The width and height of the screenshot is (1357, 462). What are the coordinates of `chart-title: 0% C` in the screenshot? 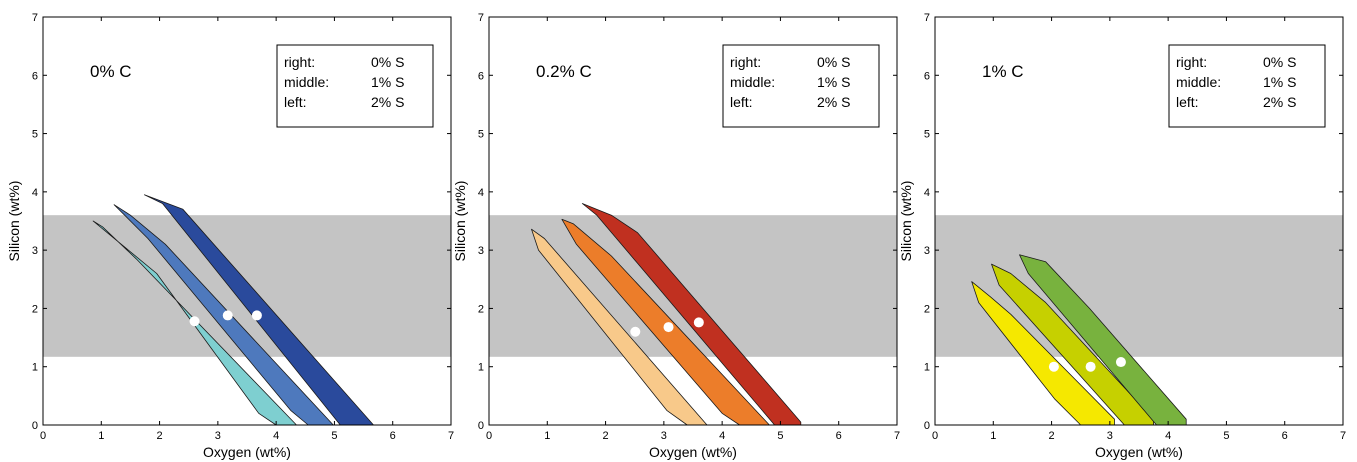 It's located at (111, 71).